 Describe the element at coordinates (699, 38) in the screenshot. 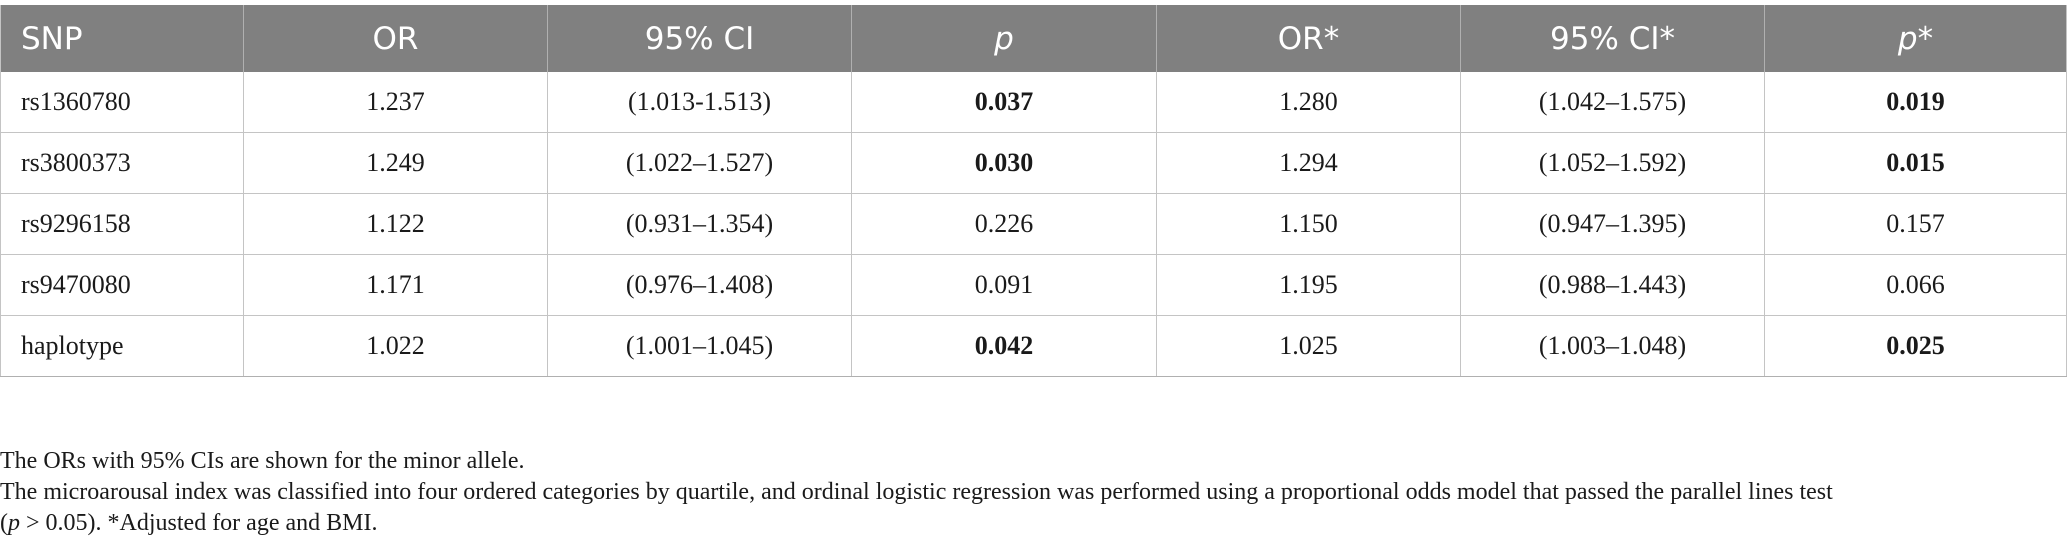

I see `header-ci: 95% CI` at that location.